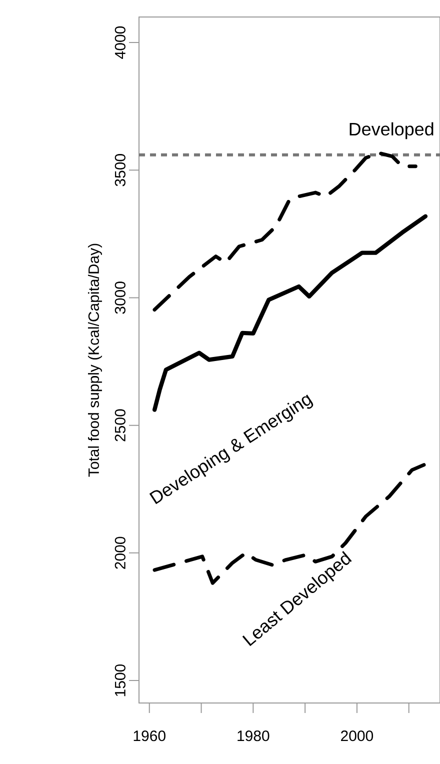 This screenshot has width=440, height=764. What do you see at coordinates (120, 425) in the screenshot?
I see `y-tick-label: 2500` at bounding box center [120, 425].